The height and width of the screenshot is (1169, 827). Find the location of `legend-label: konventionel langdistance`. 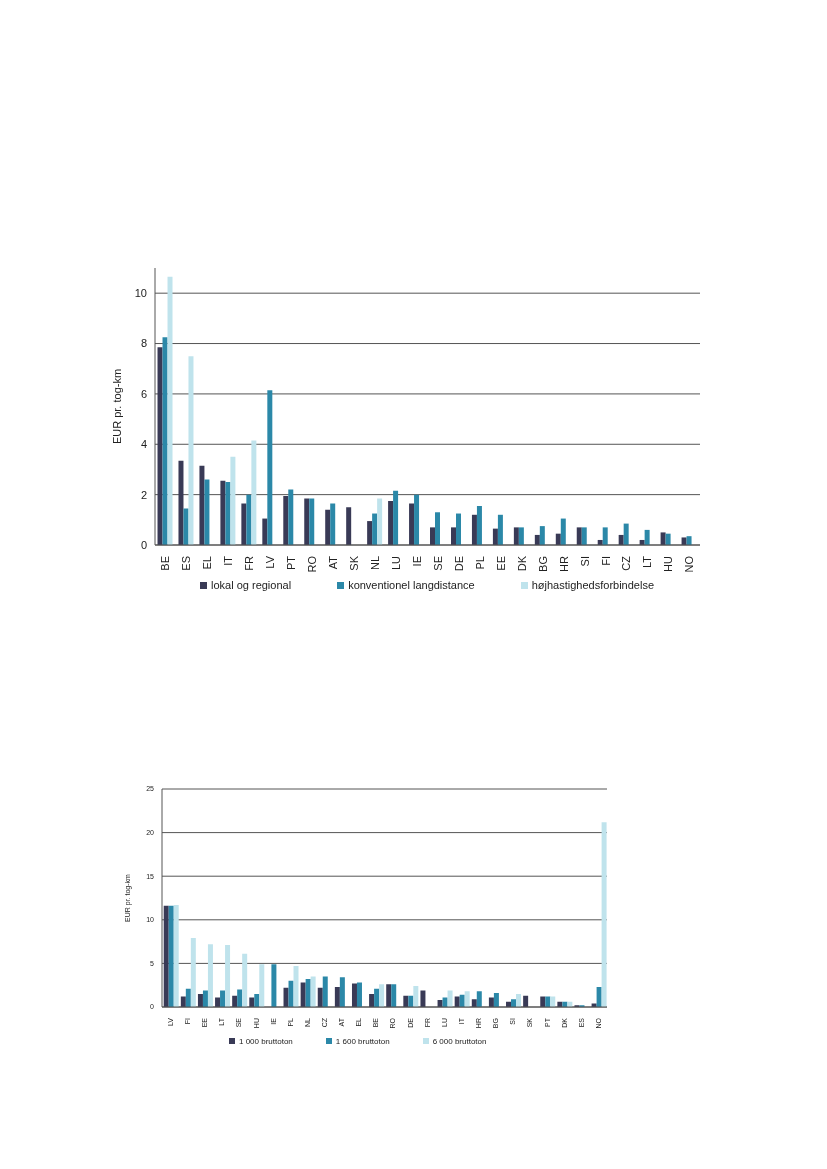

legend-label: konventionel langdistance is located at coordinates (411, 585).